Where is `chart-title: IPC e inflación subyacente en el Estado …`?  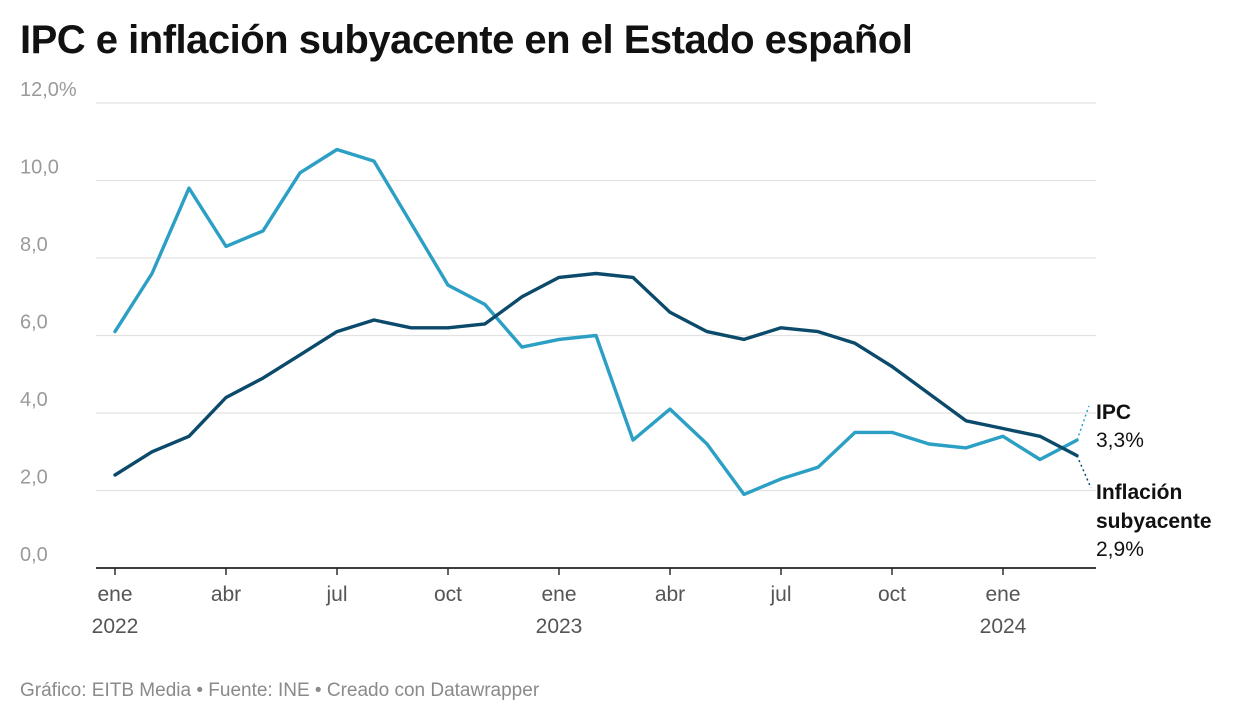
chart-title: IPC e inflación subyacente en el Estado … is located at coordinates (466, 40).